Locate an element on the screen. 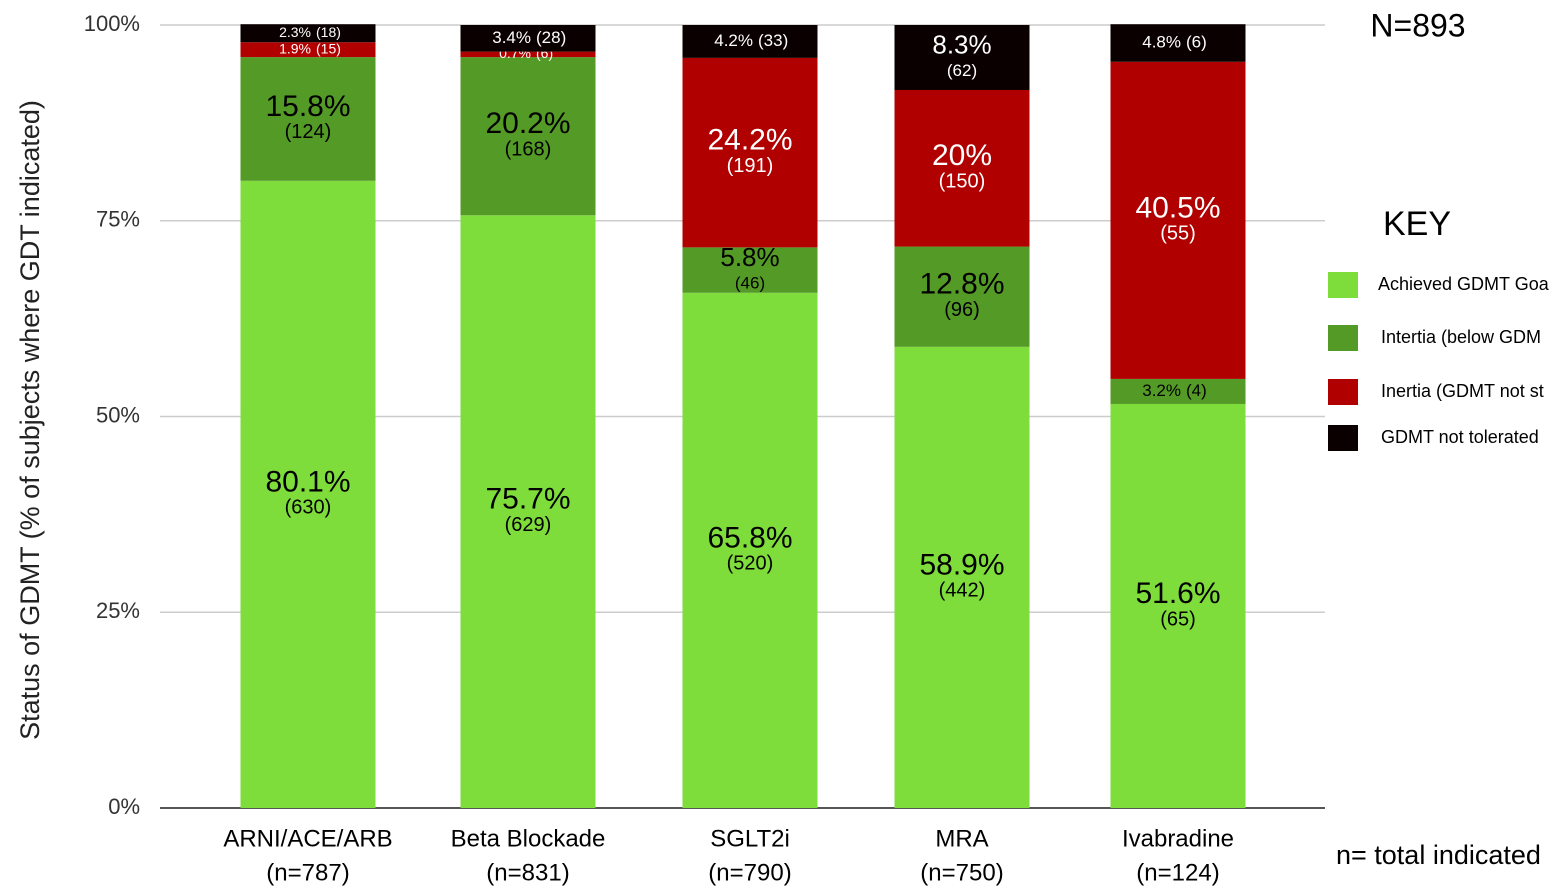  count-label: (18) is located at coordinates (328, 32).